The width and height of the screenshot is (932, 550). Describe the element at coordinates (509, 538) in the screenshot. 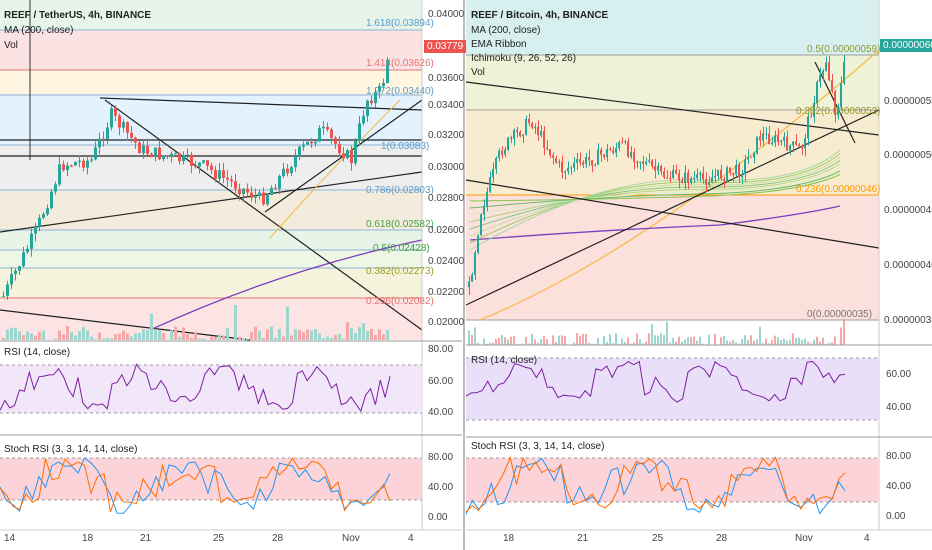

I see `time-tick: 18` at that location.